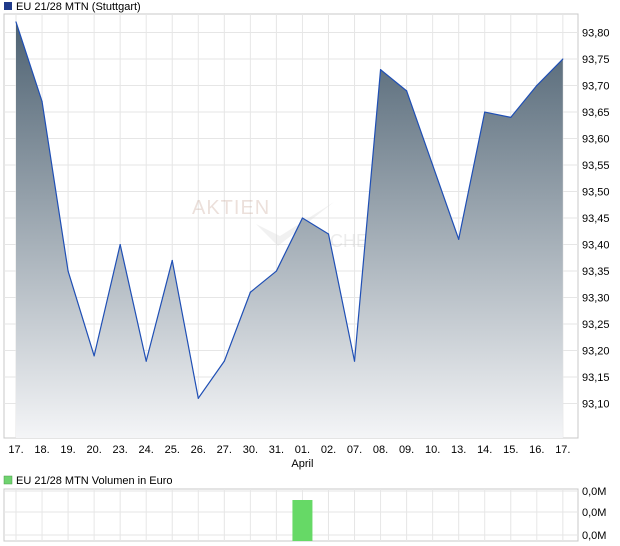 This screenshot has width=620, height=546. I want to click on price-x-tick-label: 01., so click(302, 450).